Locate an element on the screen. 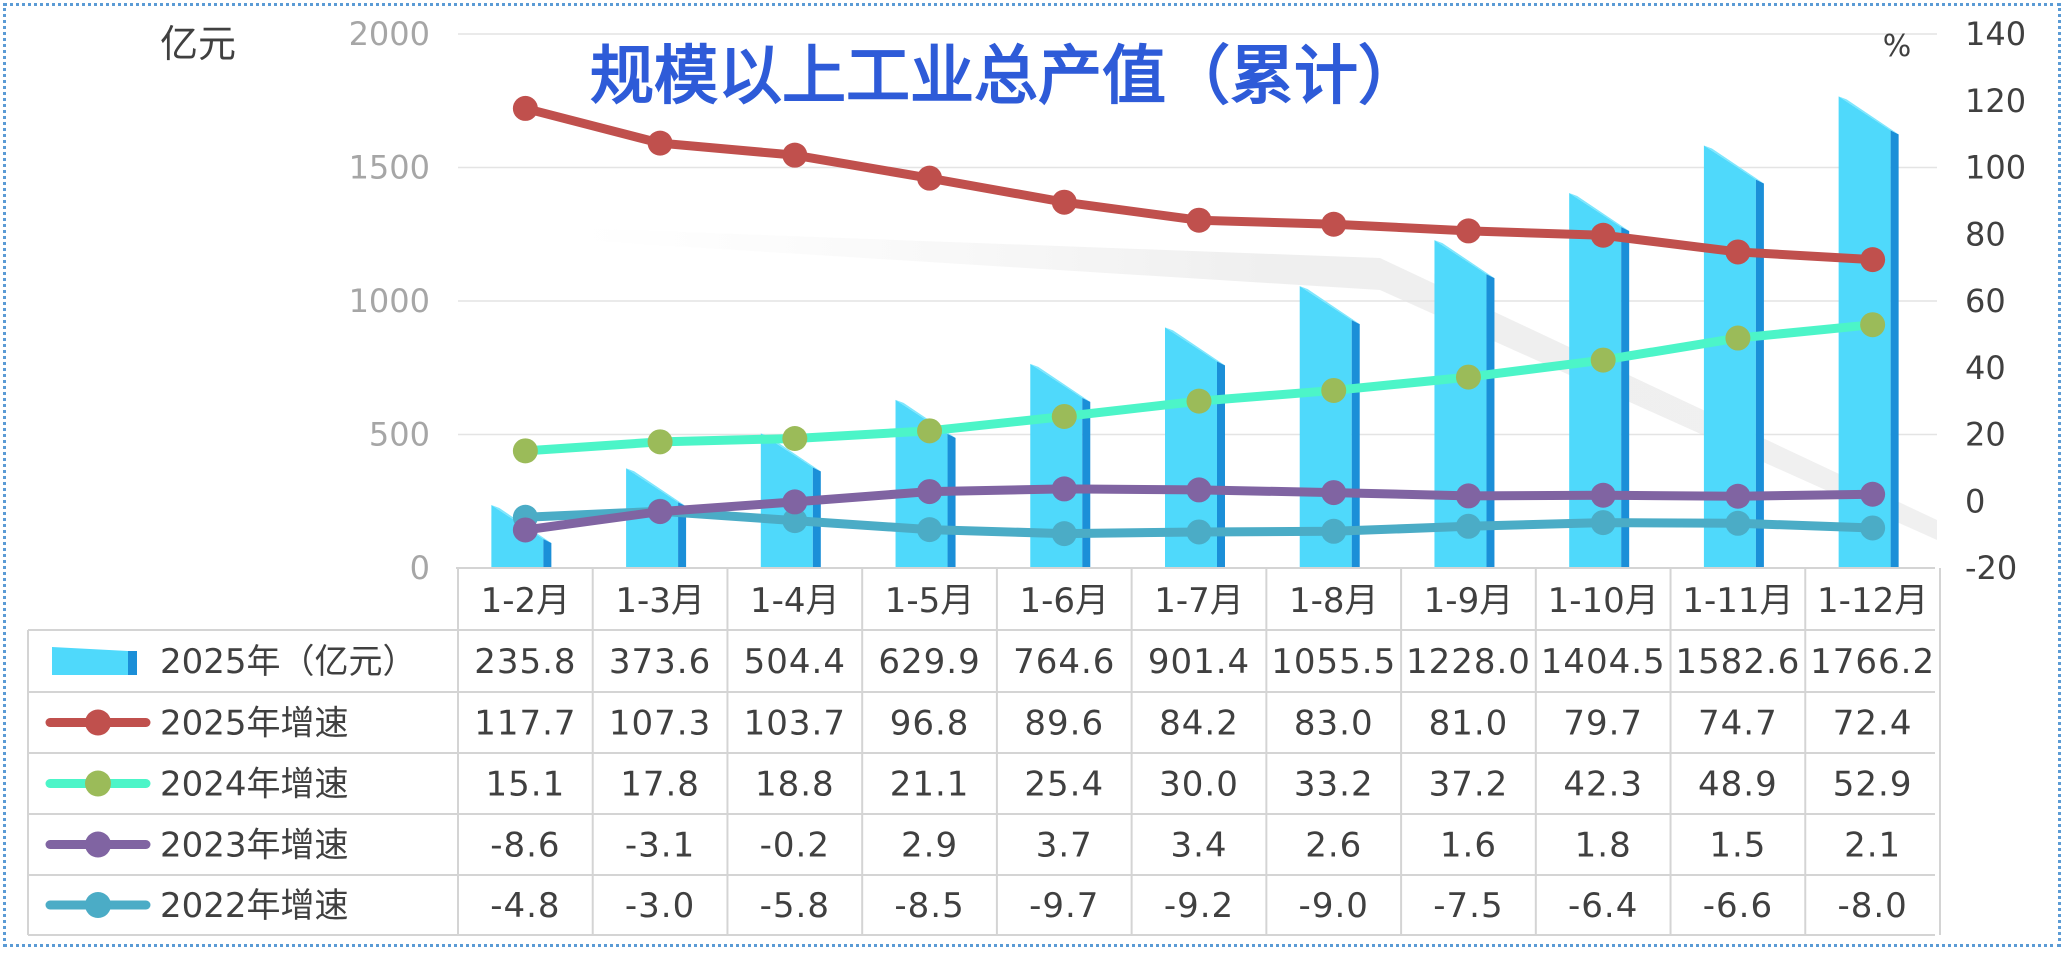 This screenshot has height=954, width=2068. data-label: 2.6 is located at coordinates (1333, 846).